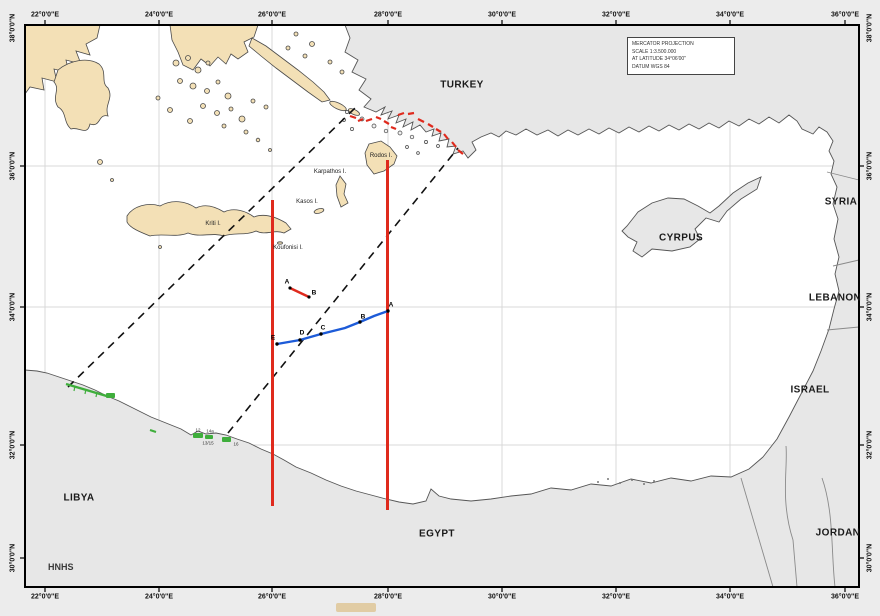 This screenshot has width=880, height=616. I want to click on lat-label-right-38n: 38°0'0"N, so click(870, 28).